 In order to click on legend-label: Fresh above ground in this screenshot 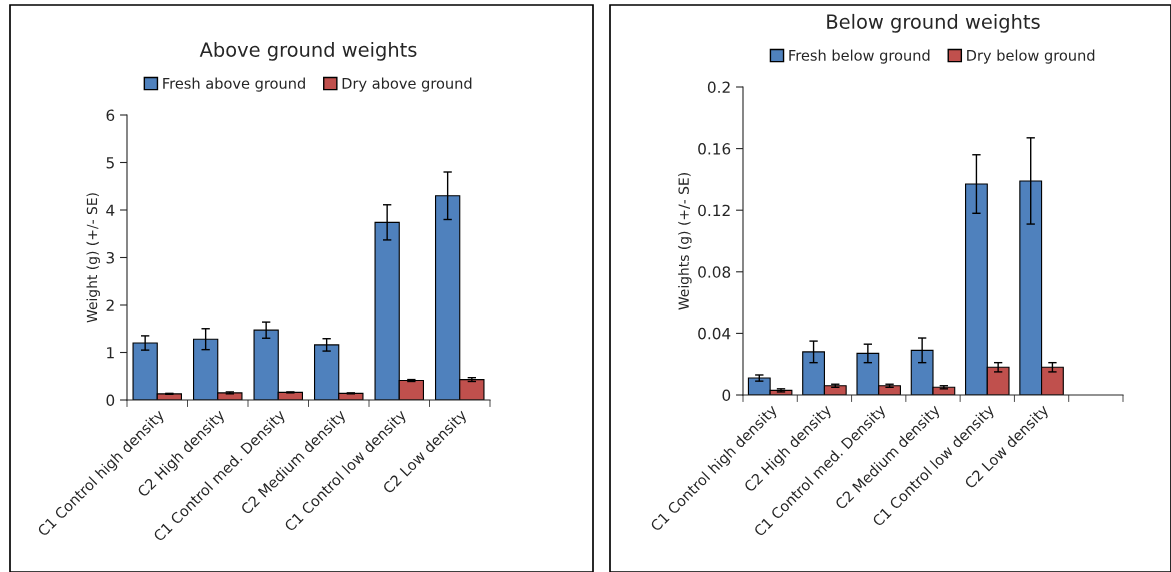, I will do `click(234, 84)`.